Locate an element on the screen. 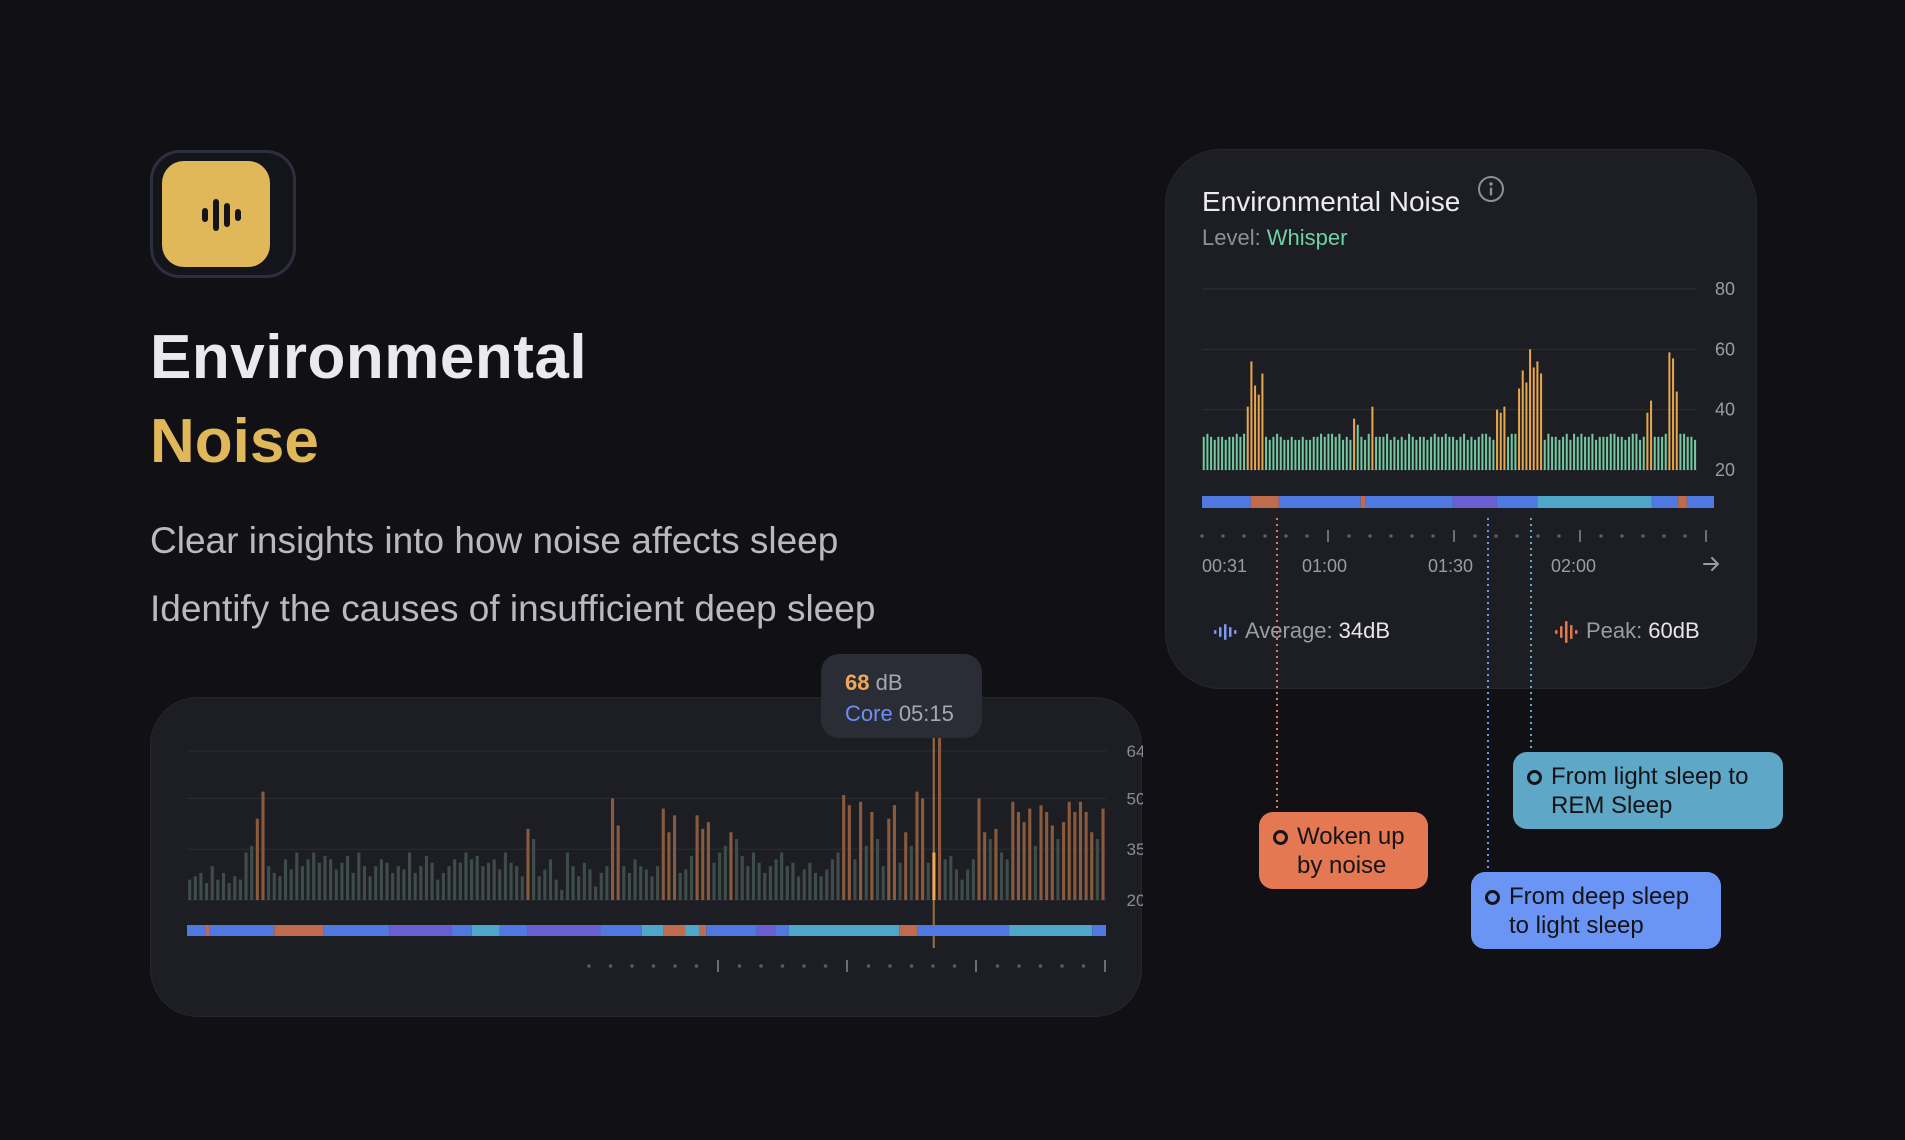 The height and width of the screenshot is (1140, 1905). noise-timeline-chart: 64 50 35 20 is located at coordinates (647, 858).